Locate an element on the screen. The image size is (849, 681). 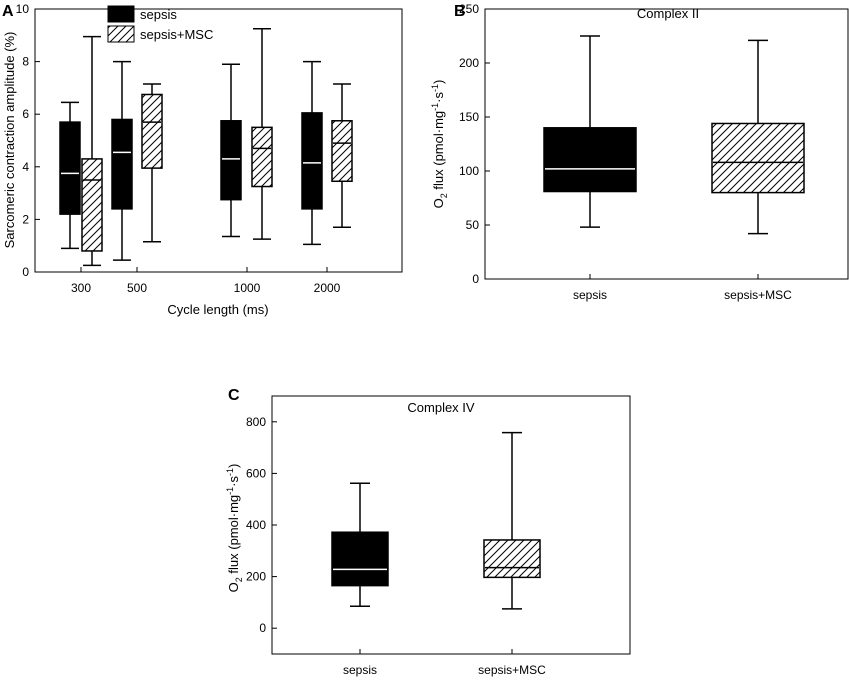
legend-a: sepsis sepsis+MSC is located at coordinates (160, 24).